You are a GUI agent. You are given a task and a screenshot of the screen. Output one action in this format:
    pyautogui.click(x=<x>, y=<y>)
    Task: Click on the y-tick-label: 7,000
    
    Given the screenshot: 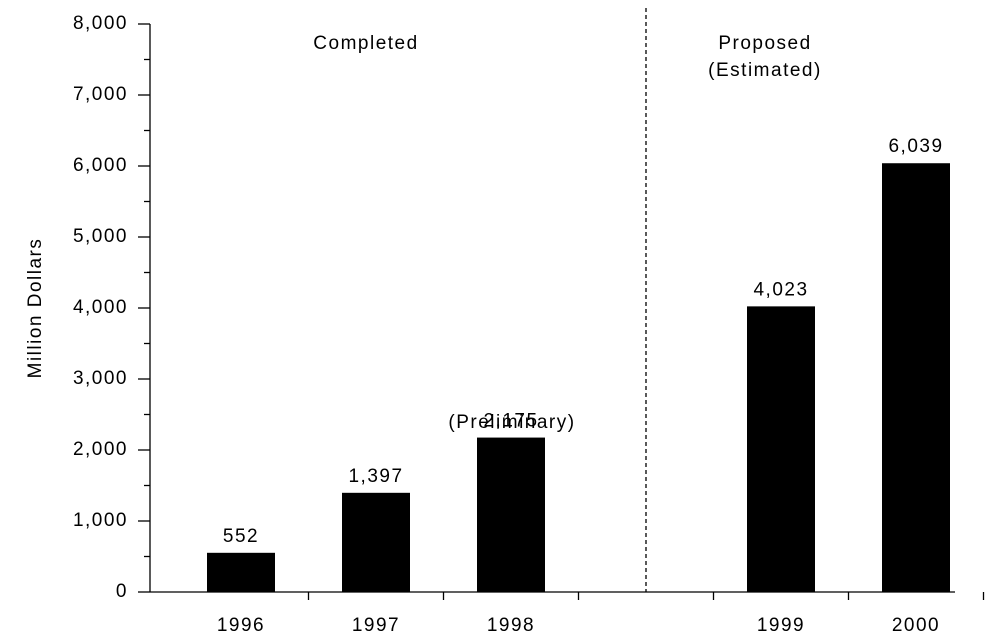 What is the action you would take?
    pyautogui.click(x=100, y=94)
    